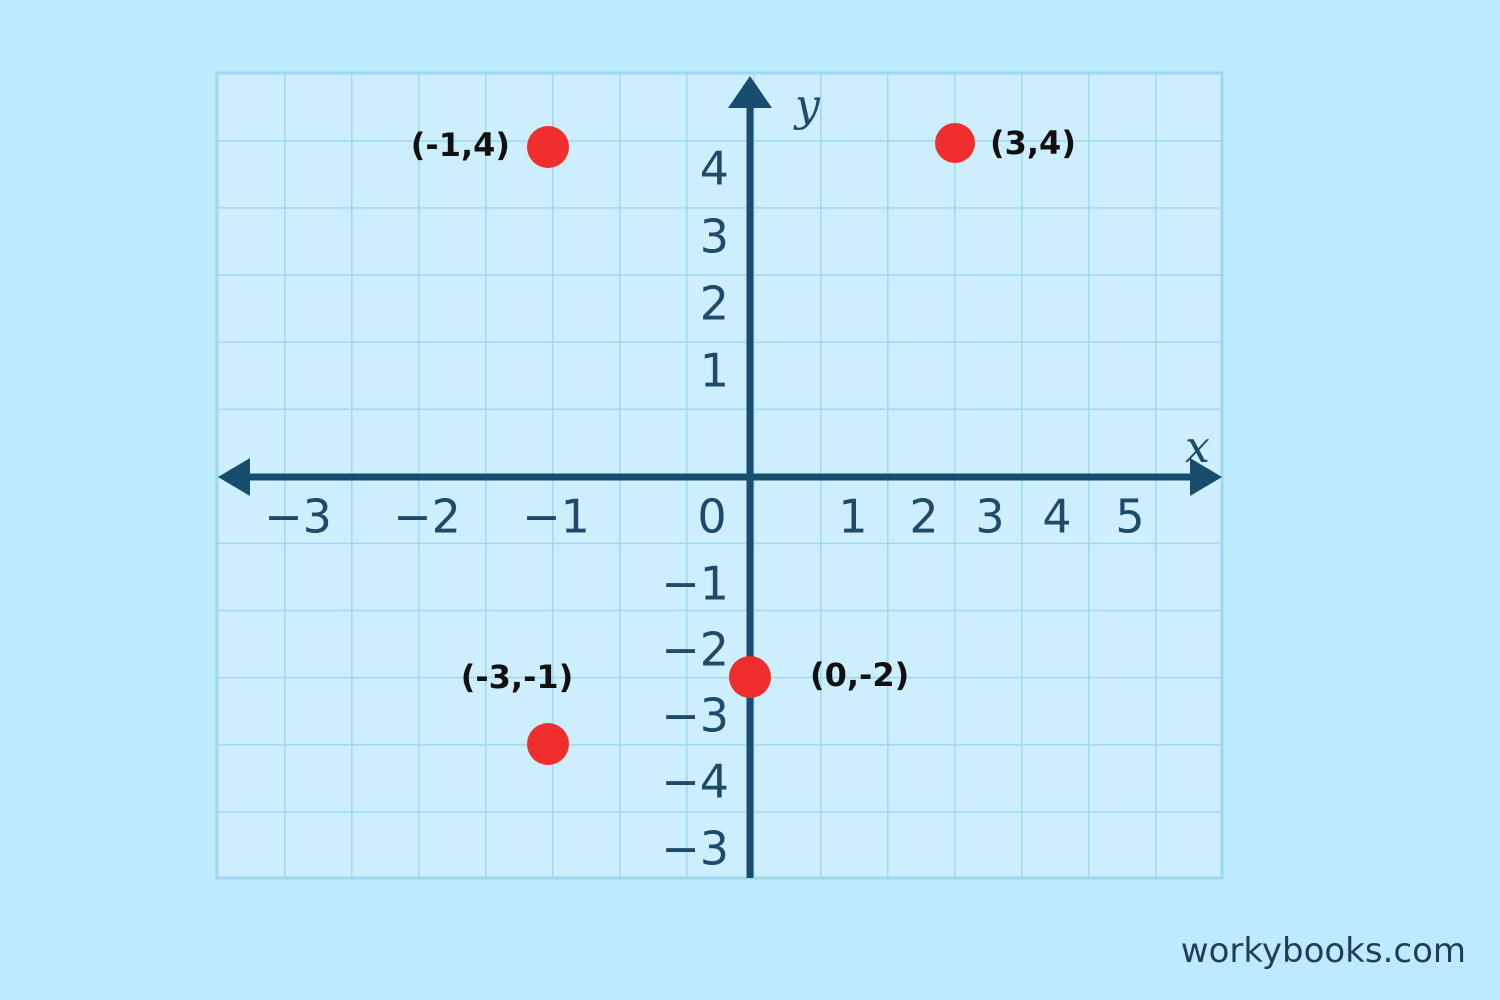  I want to click on y-tick-label: 2, so click(714, 304).